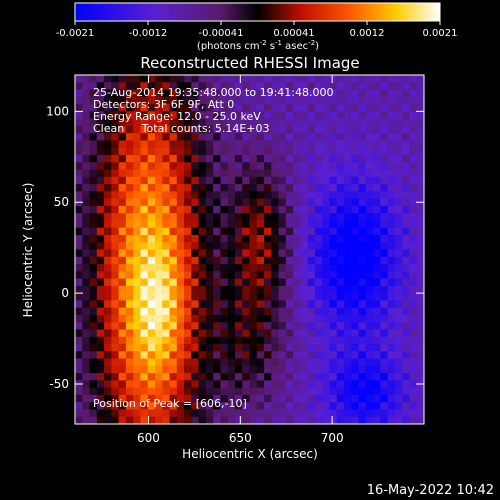  I want to click on y-tick-label: 50, so click(61, 202).